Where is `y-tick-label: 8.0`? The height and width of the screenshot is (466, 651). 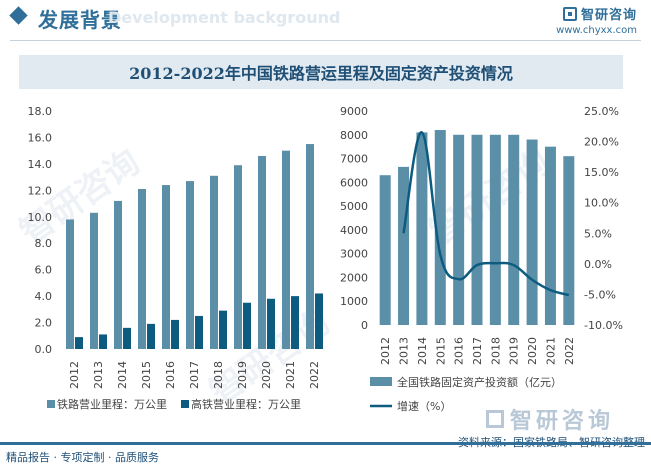 y-tick-label: 8.0 is located at coordinates (44, 243).